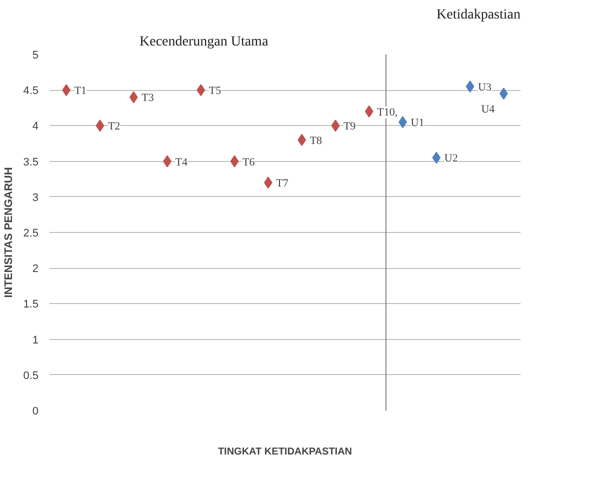 The image size is (608, 498). What do you see at coordinates (316, 140) in the screenshot?
I see `data-label: T8` at bounding box center [316, 140].